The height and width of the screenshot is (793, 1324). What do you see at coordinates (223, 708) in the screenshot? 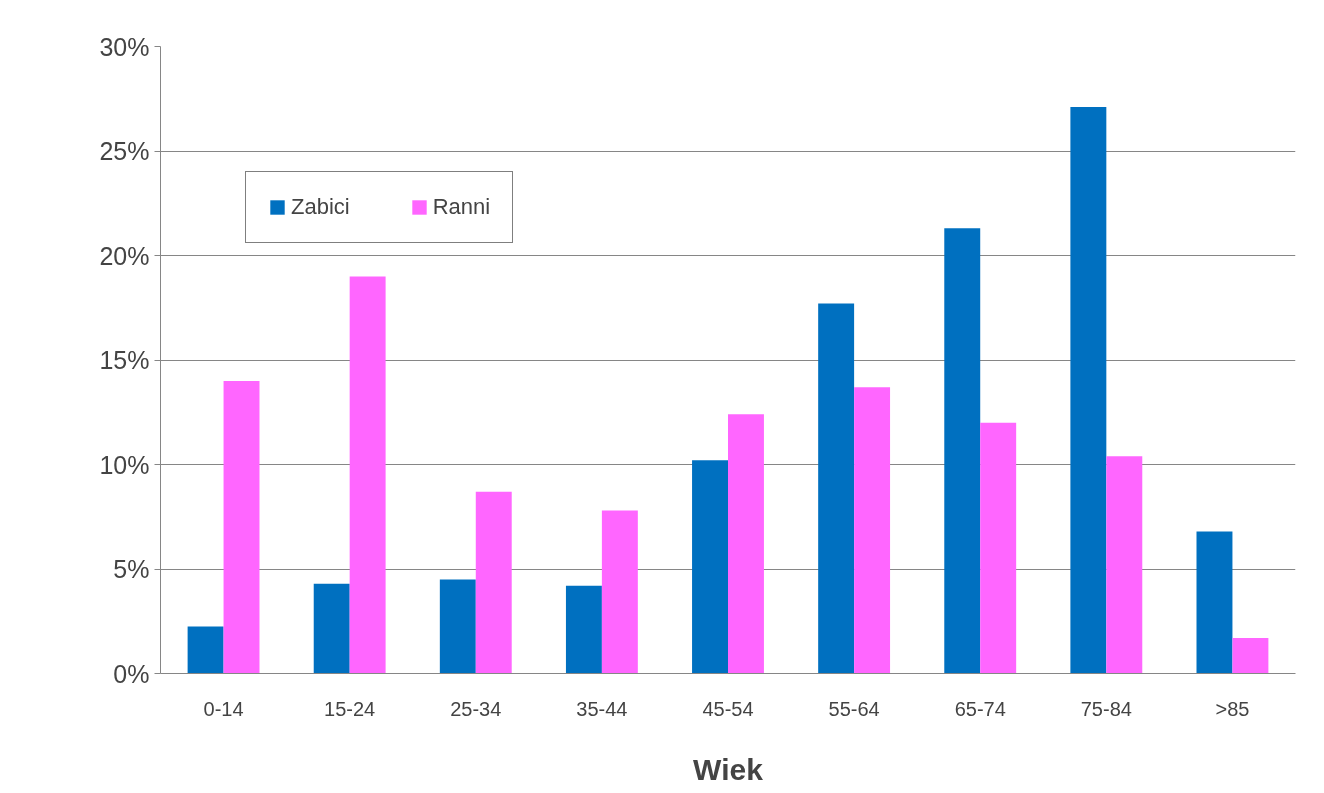
I see `x-tick-label: 0-14` at bounding box center [223, 708].